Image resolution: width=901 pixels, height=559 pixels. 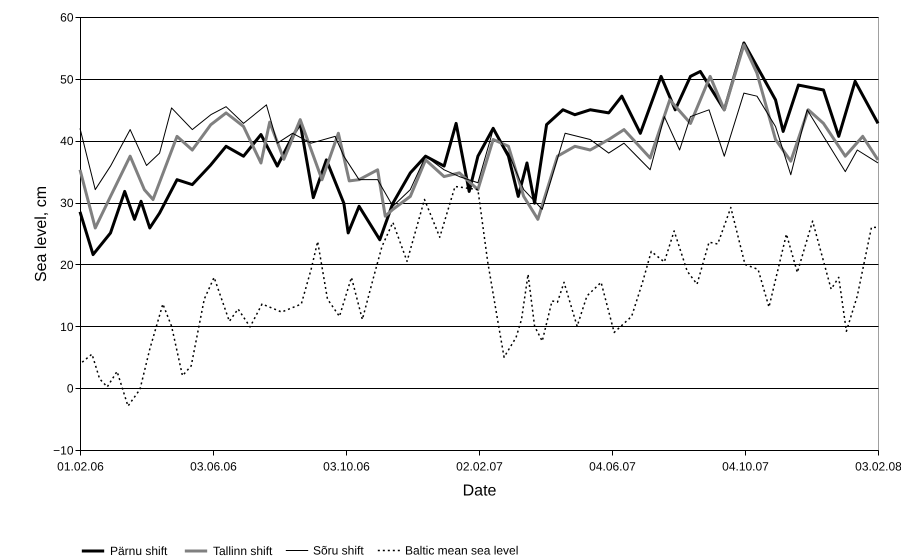 I want to click on x-tick-label: 02.02.07, so click(x=480, y=467).